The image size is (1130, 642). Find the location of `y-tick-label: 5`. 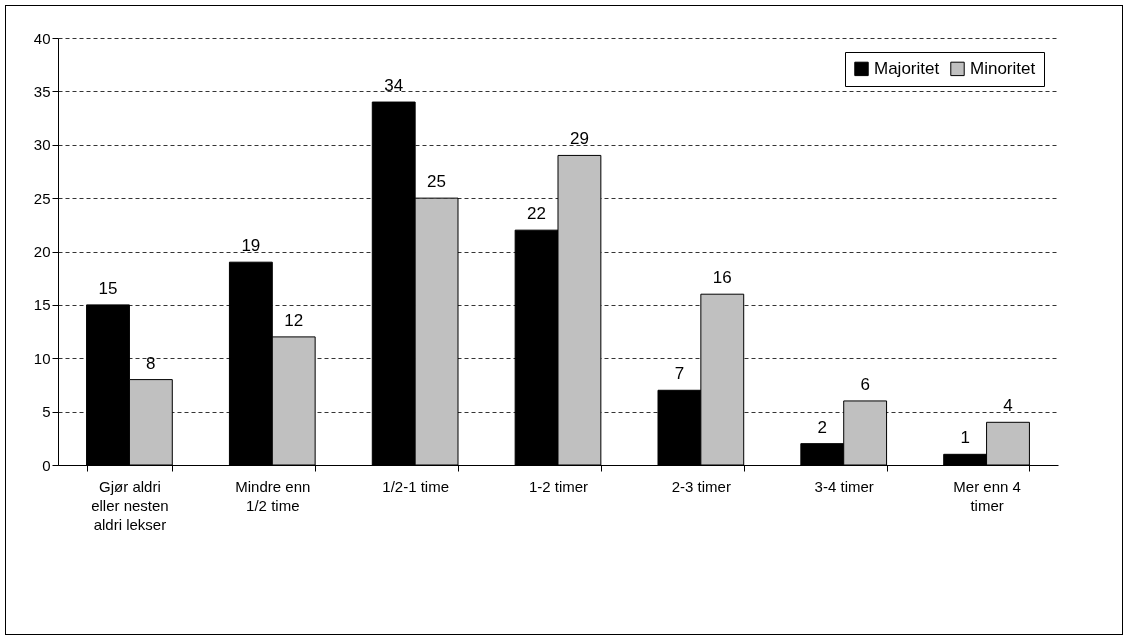

y-tick-label: 5 is located at coordinates (46, 412).